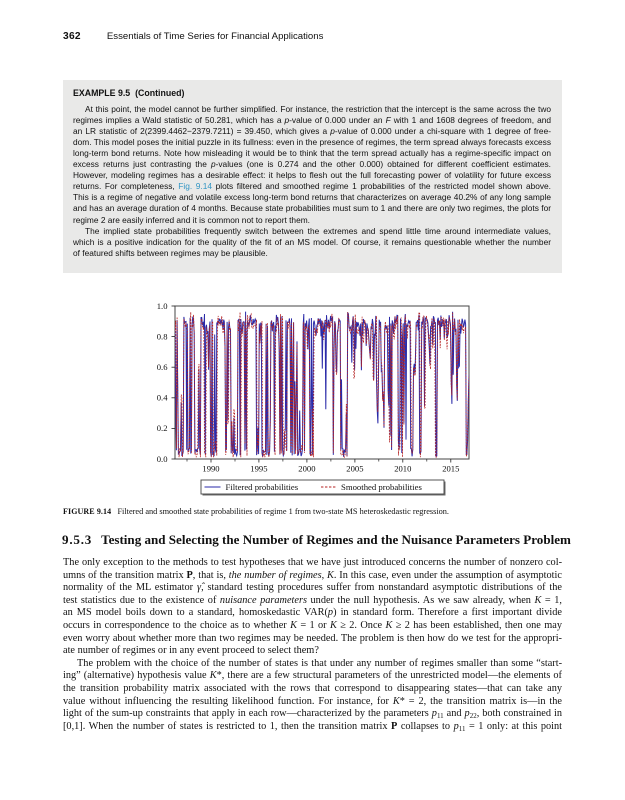  What do you see at coordinates (162, 306) in the screenshot?
I see `svg-text: 1.0` at bounding box center [162, 306].